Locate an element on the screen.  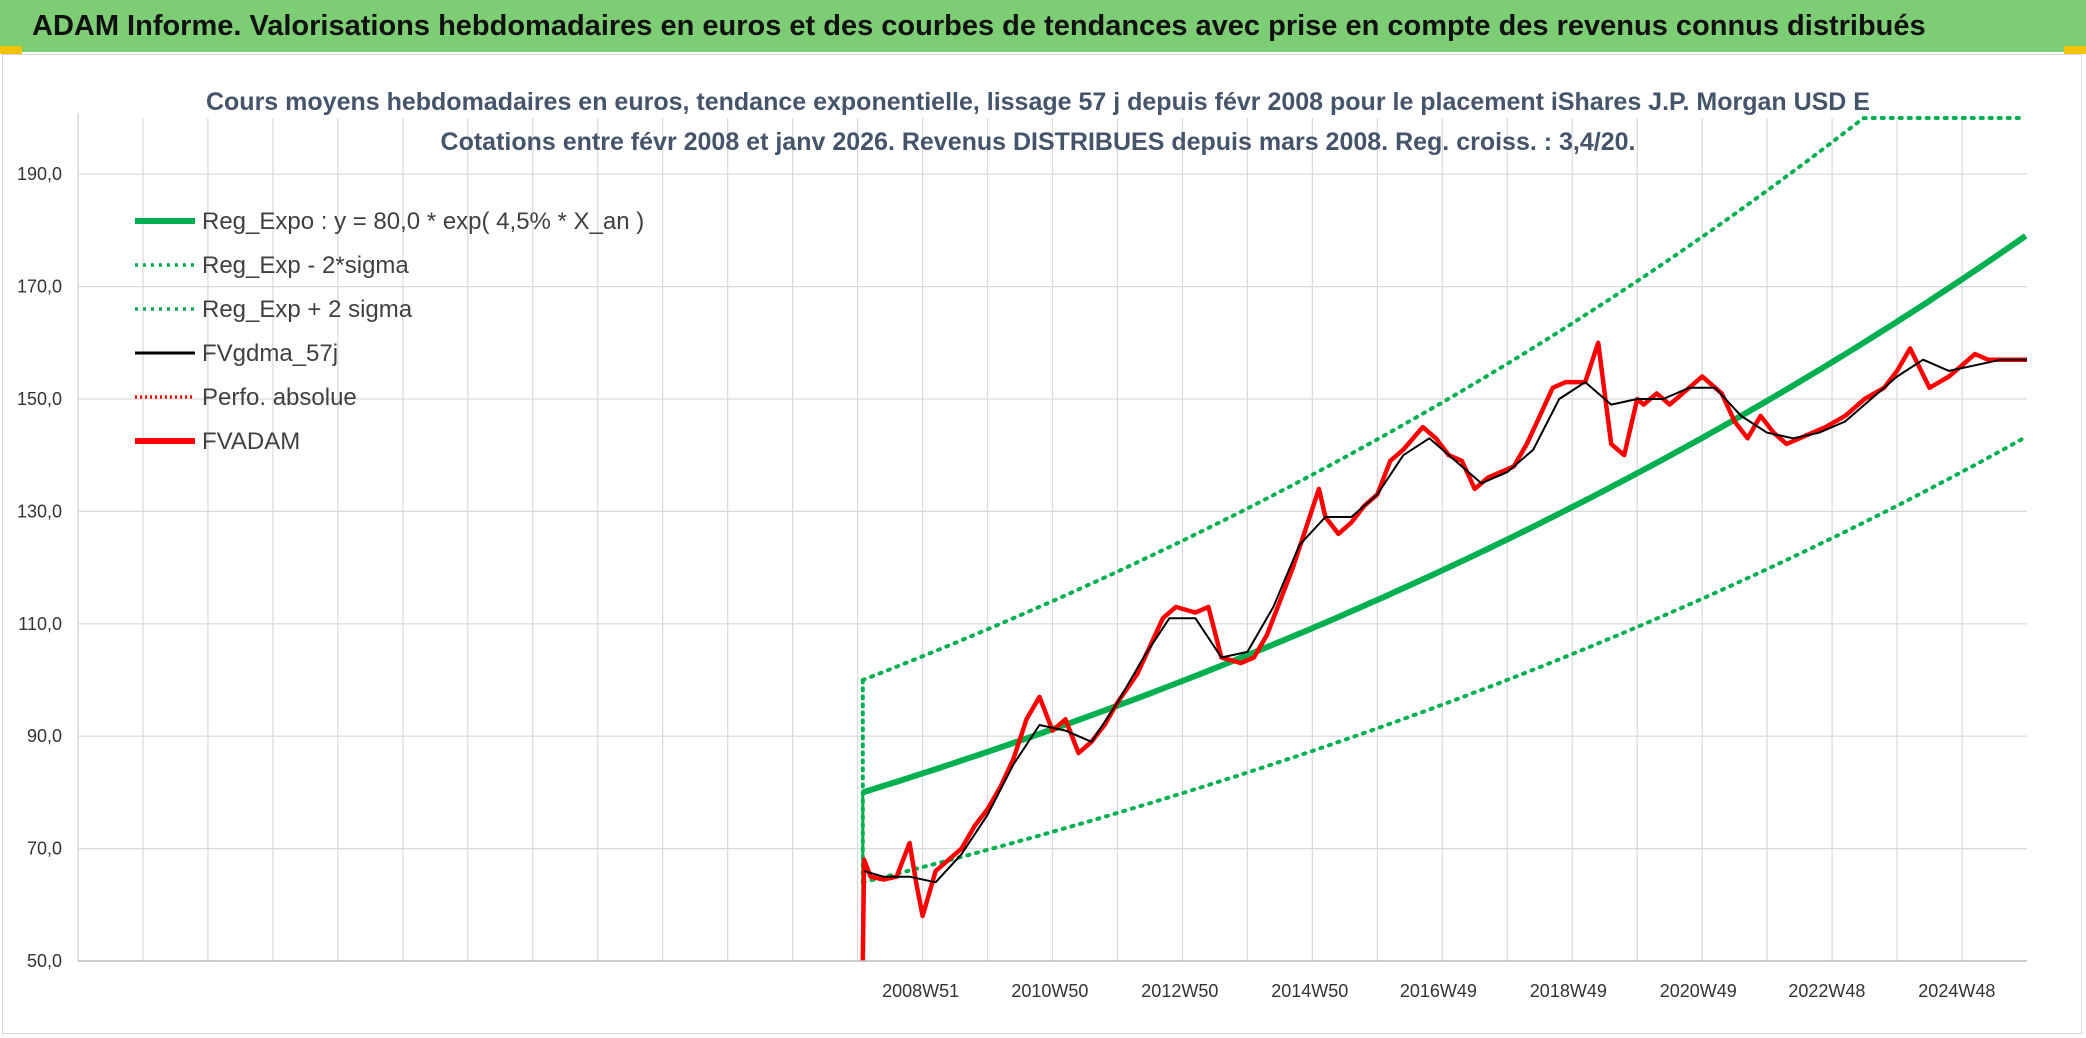
legend-label: Reg_Exp + 2 sigma is located at coordinates (307, 309).